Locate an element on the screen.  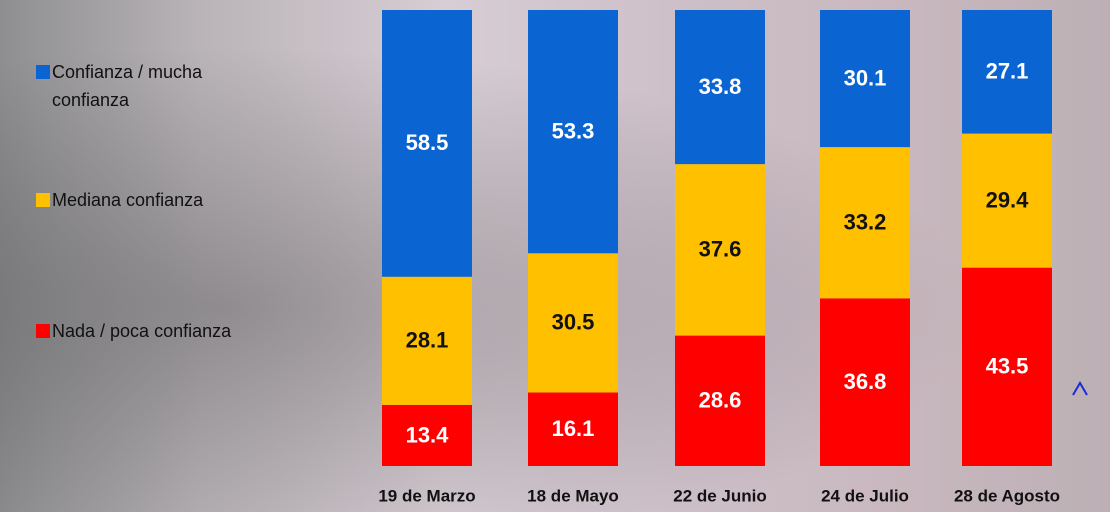
legend-item: Mediana confianza is located at coordinates (146, 200).